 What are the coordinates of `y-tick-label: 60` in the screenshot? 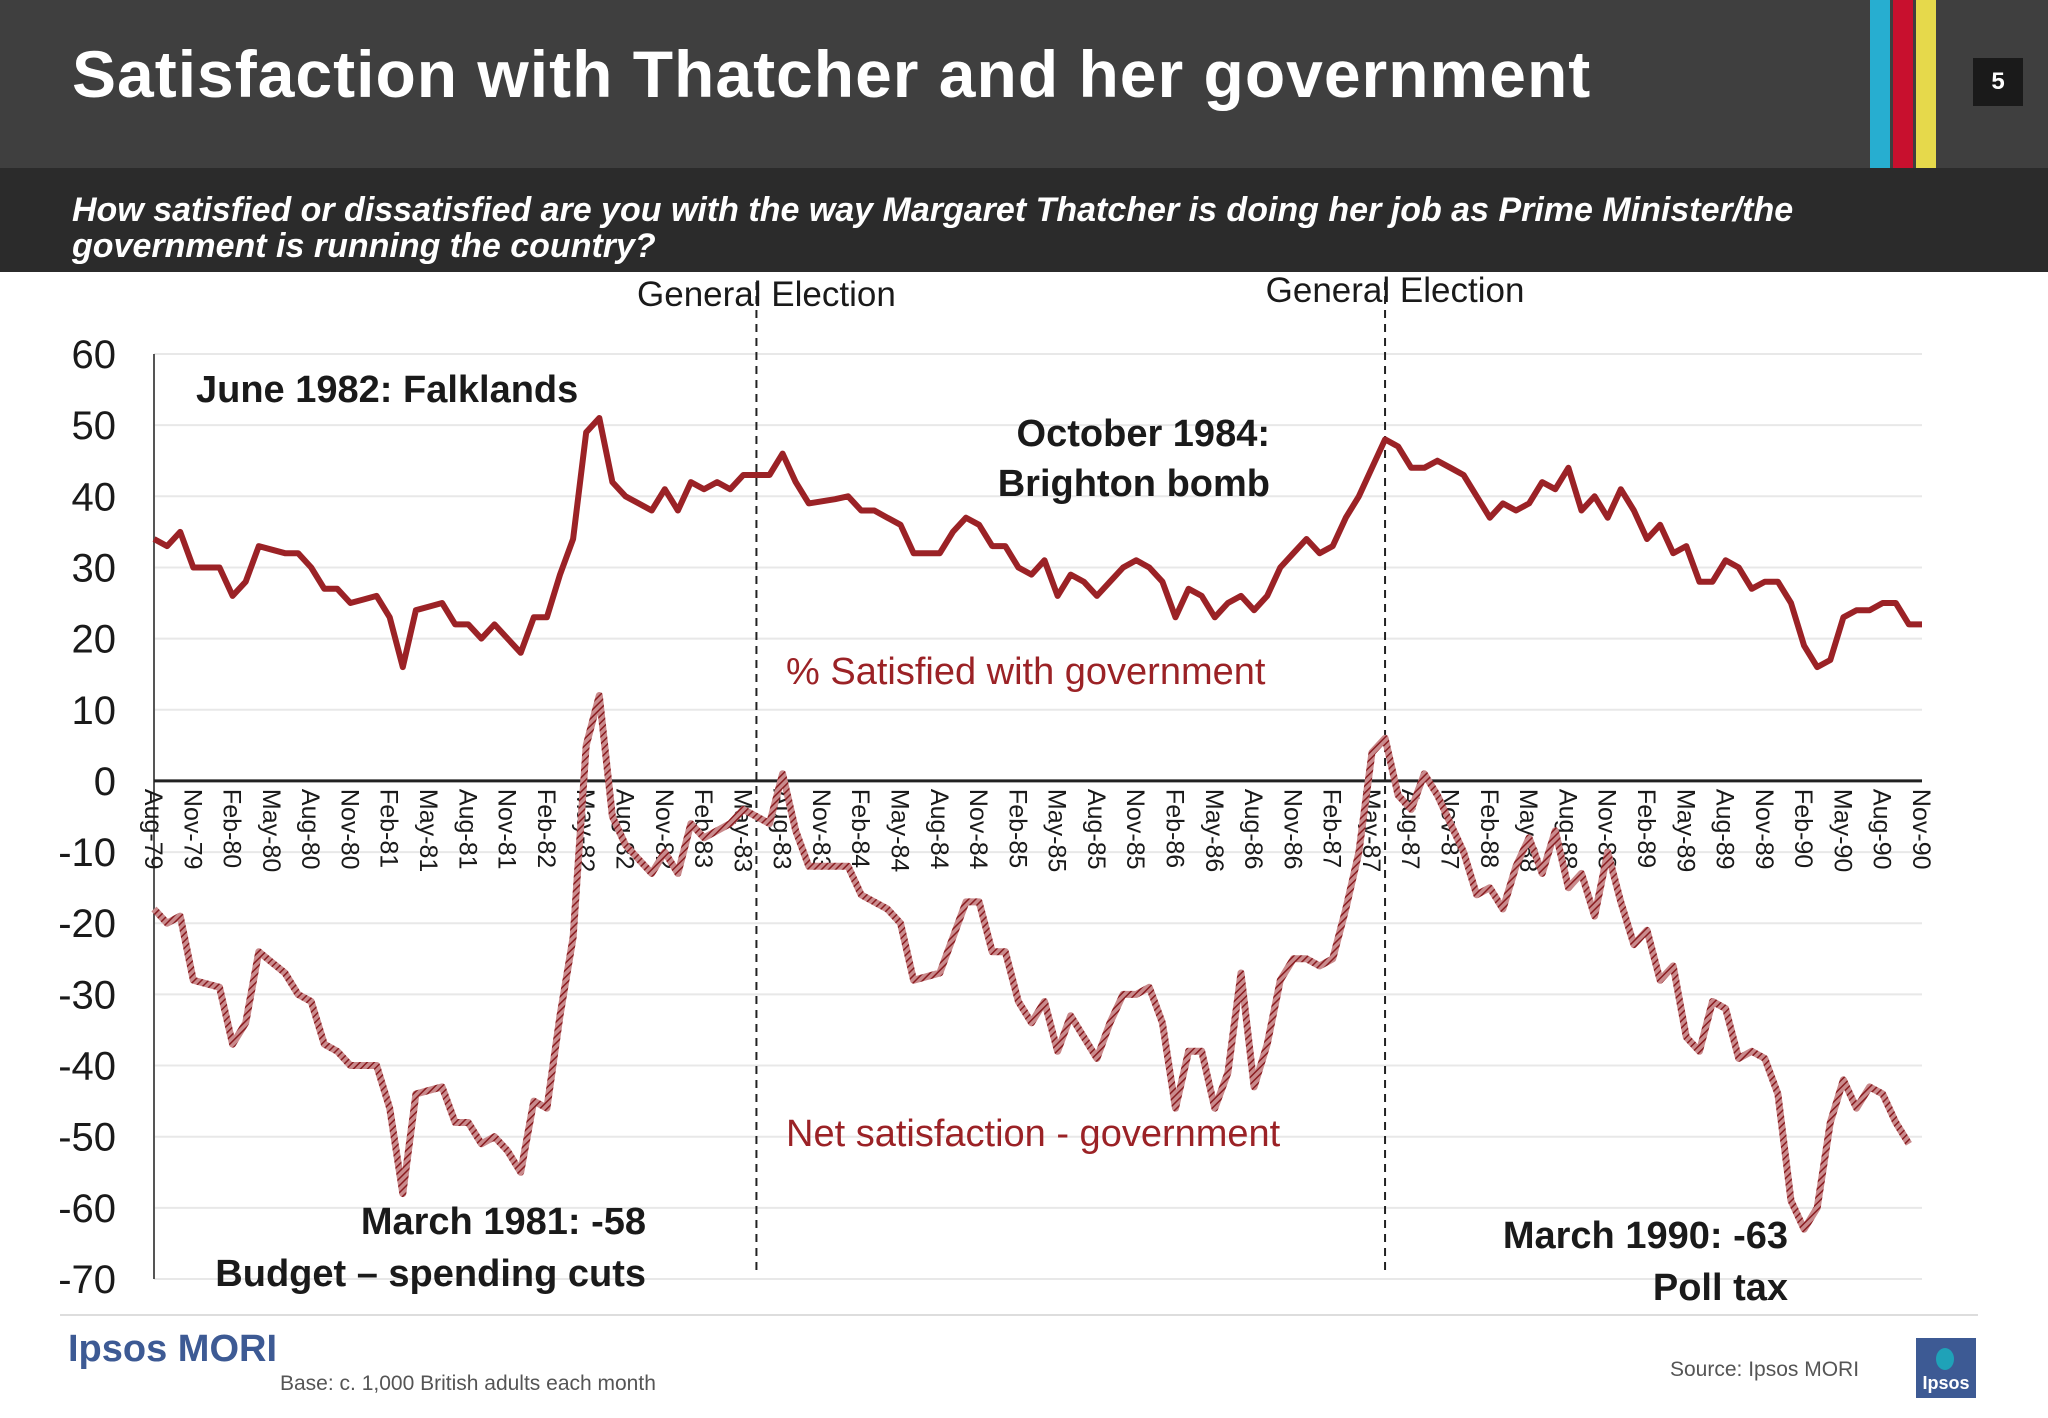 It's located at (94, 355).